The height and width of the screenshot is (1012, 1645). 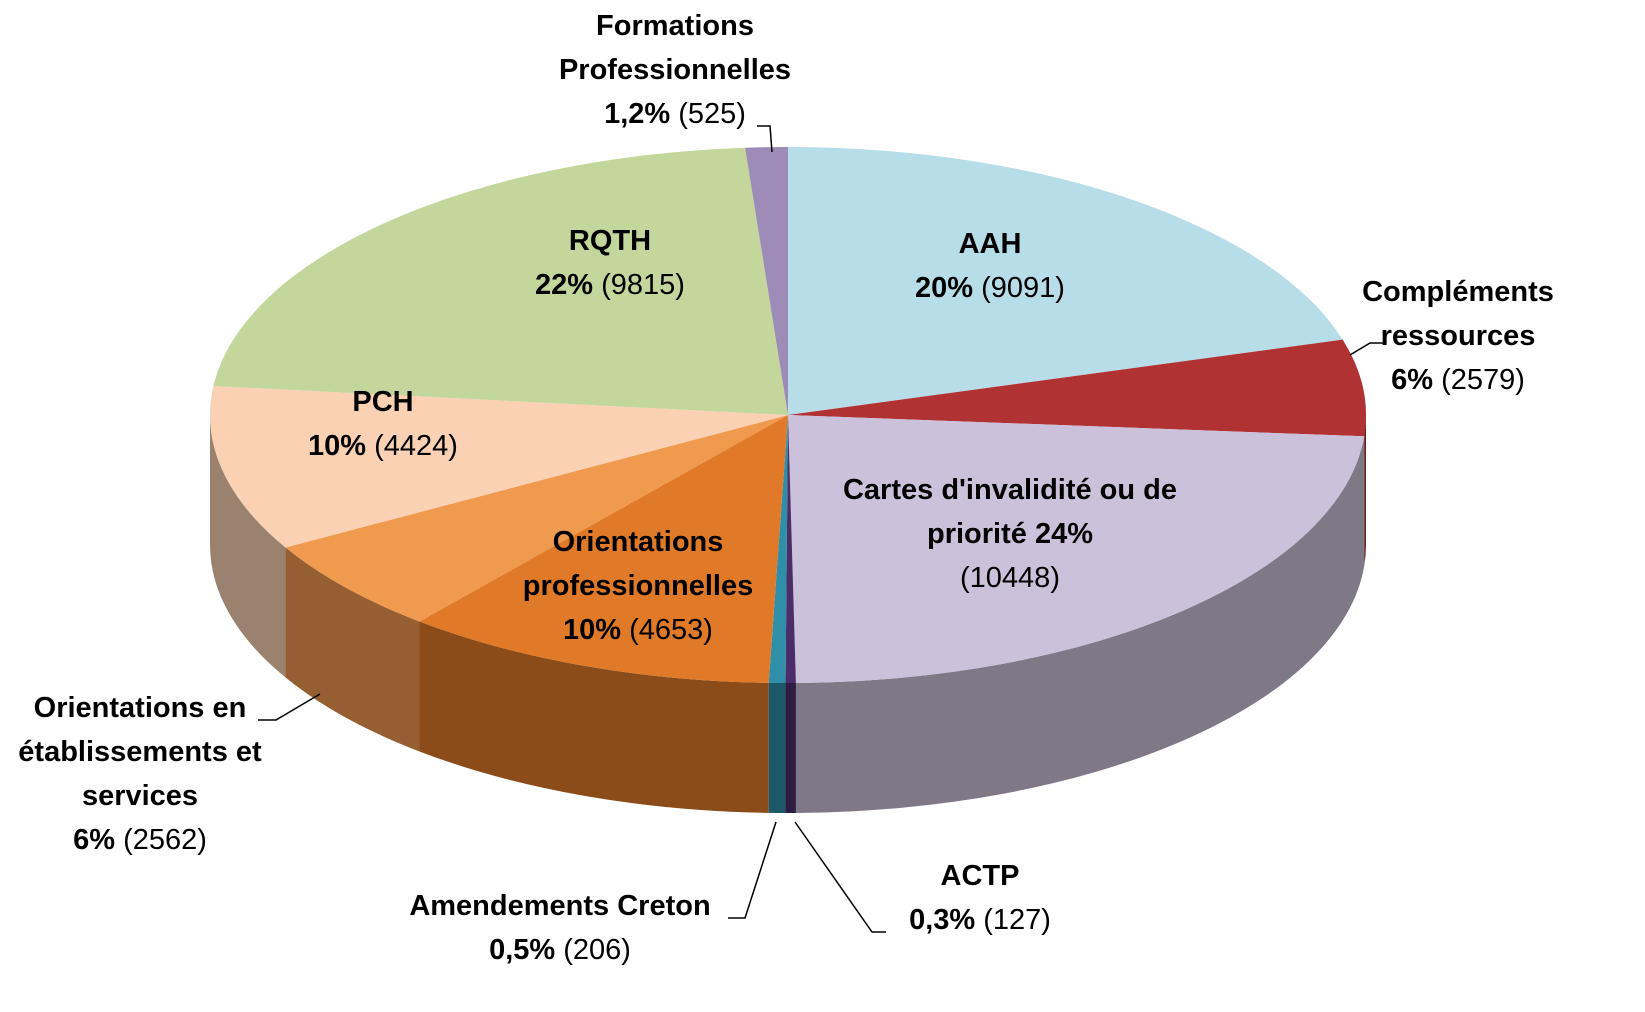 I want to click on slice-label: Compléments ressources 6% (2579), so click(x=1458, y=336).